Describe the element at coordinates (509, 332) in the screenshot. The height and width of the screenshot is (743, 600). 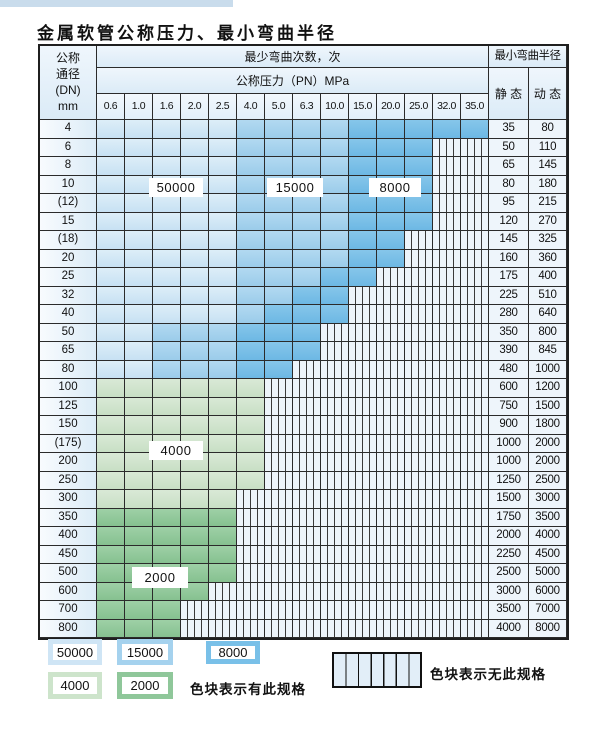
I see `static-radius-cell: 350` at that location.